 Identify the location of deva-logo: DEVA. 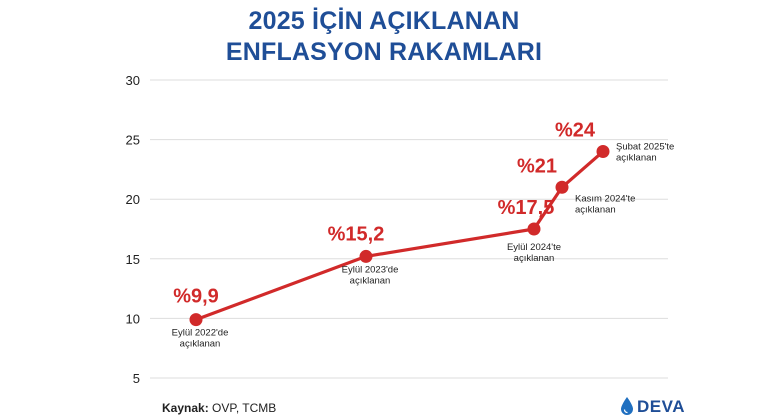
(652, 406).